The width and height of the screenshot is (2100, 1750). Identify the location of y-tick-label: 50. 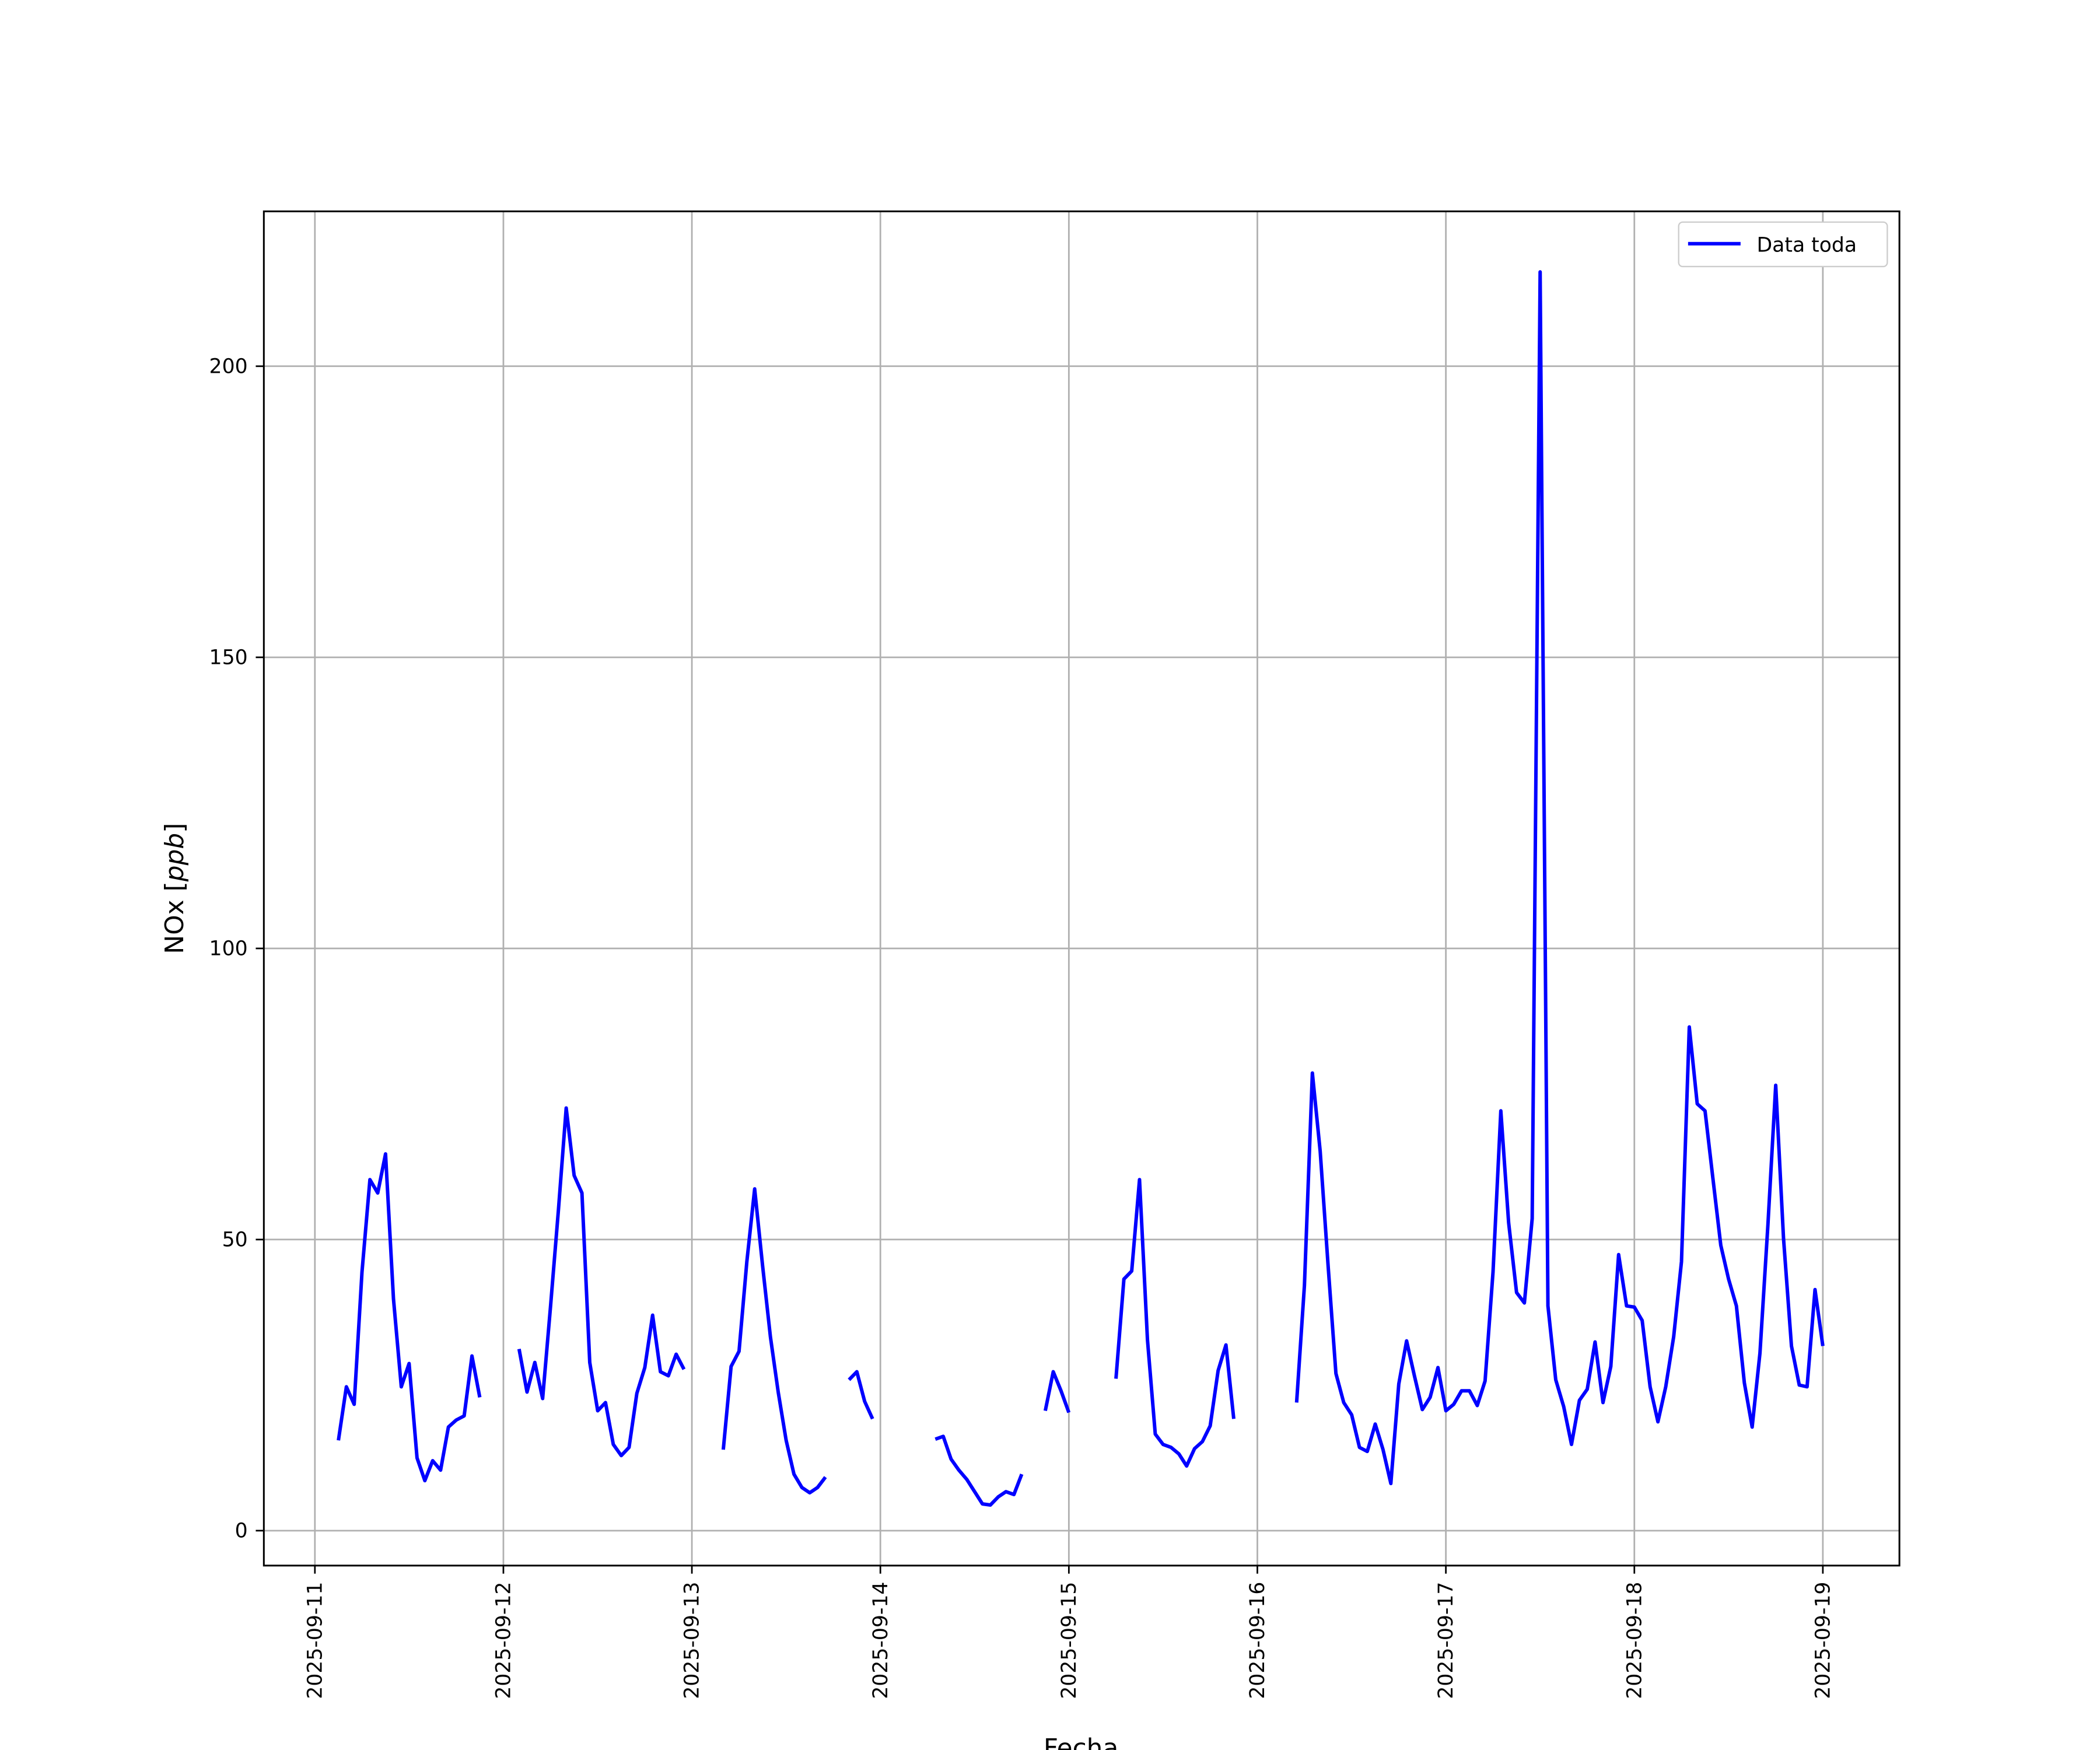
(235, 1239).